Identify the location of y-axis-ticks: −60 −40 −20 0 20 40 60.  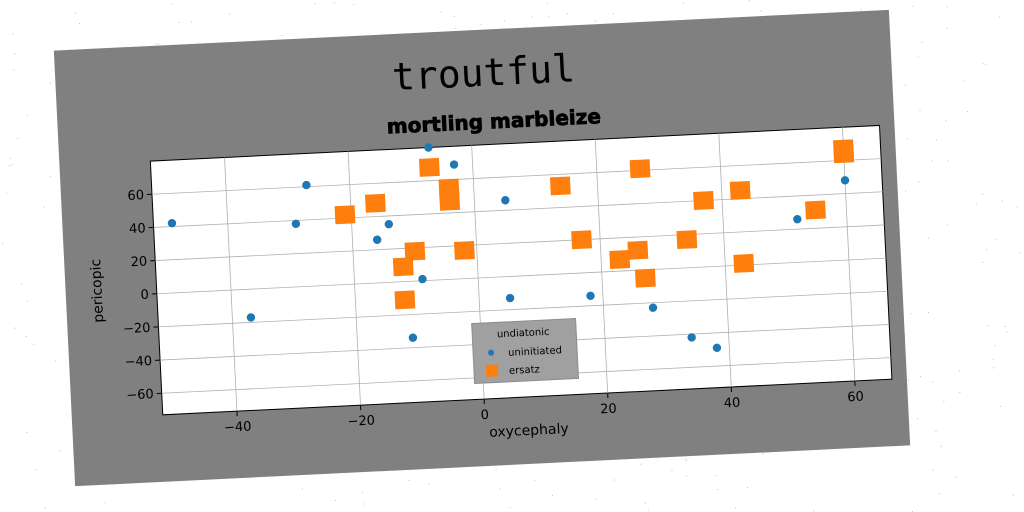
(142, 295).